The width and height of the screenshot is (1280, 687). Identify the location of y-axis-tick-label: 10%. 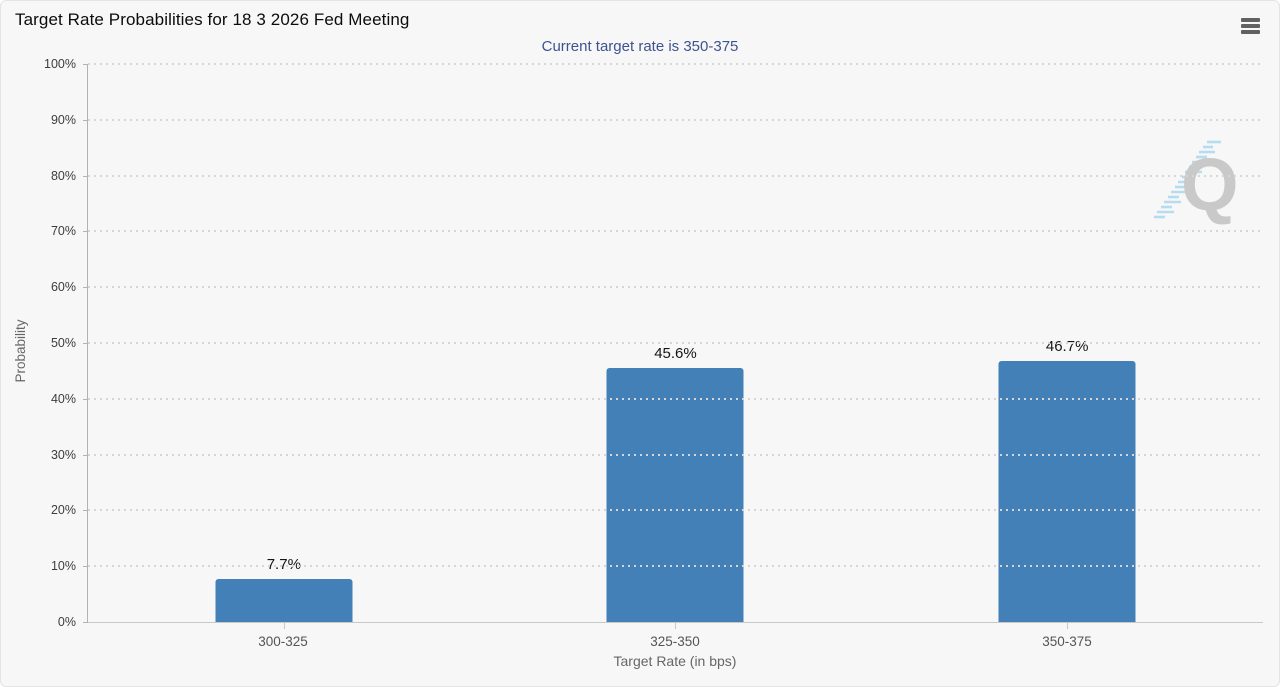
(63, 566).